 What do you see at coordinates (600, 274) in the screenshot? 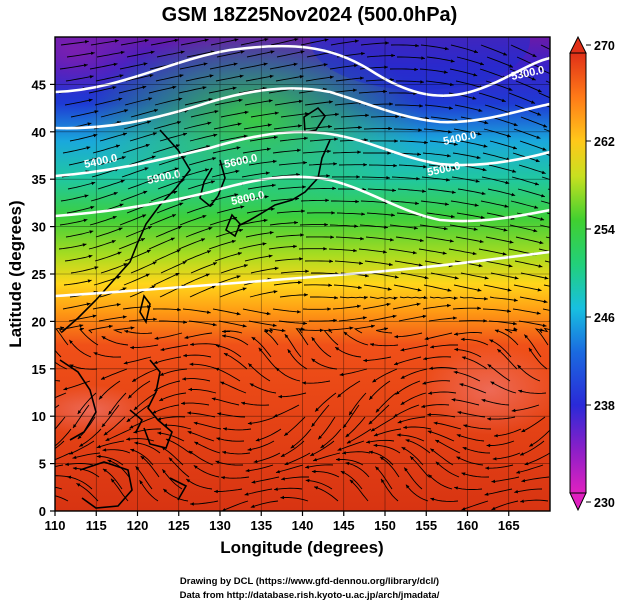
I see `colorbar-ticks: 230 238 246 254 262 270` at bounding box center [600, 274].